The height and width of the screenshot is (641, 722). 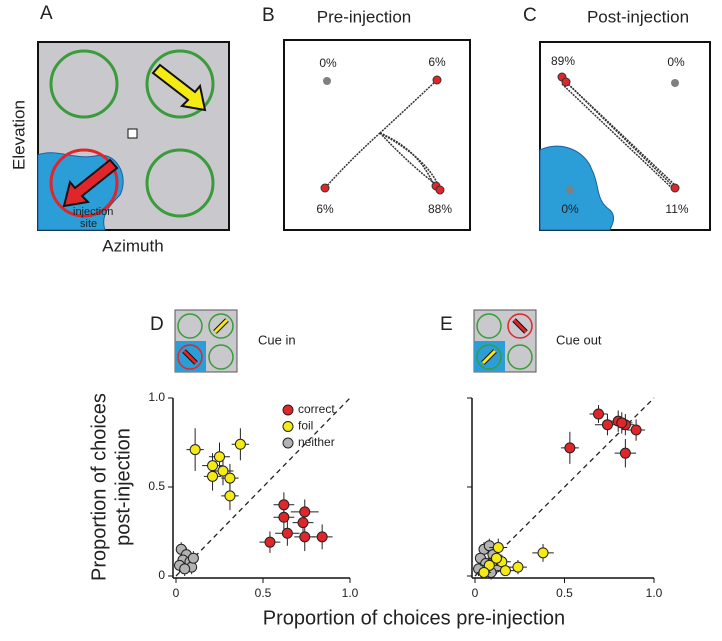 What do you see at coordinates (676, 209) in the screenshot?
I see `percentage: 11%` at bounding box center [676, 209].